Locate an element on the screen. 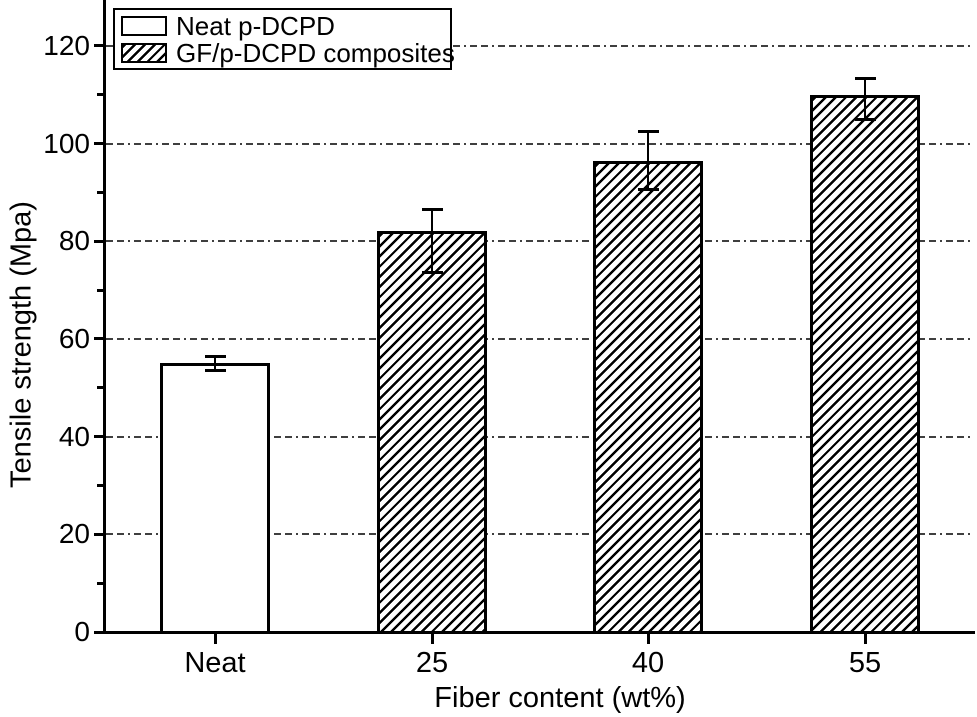  legend-item-neat: Neat p-DCPD is located at coordinates (282, 25).